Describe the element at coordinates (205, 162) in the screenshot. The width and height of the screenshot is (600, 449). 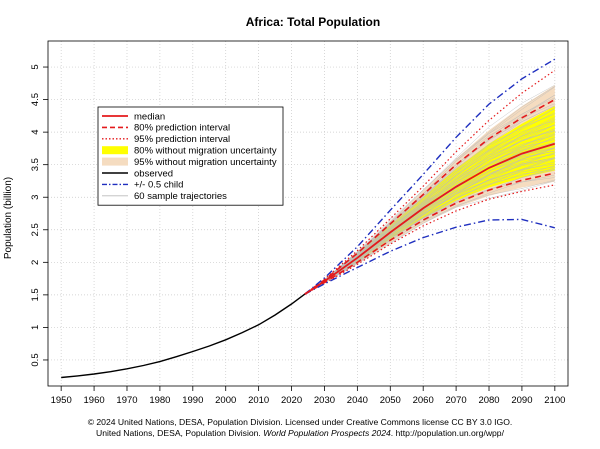
I see `legend-label-95-without-migration-uncertainty: 95% without migration uncertainty` at that location.